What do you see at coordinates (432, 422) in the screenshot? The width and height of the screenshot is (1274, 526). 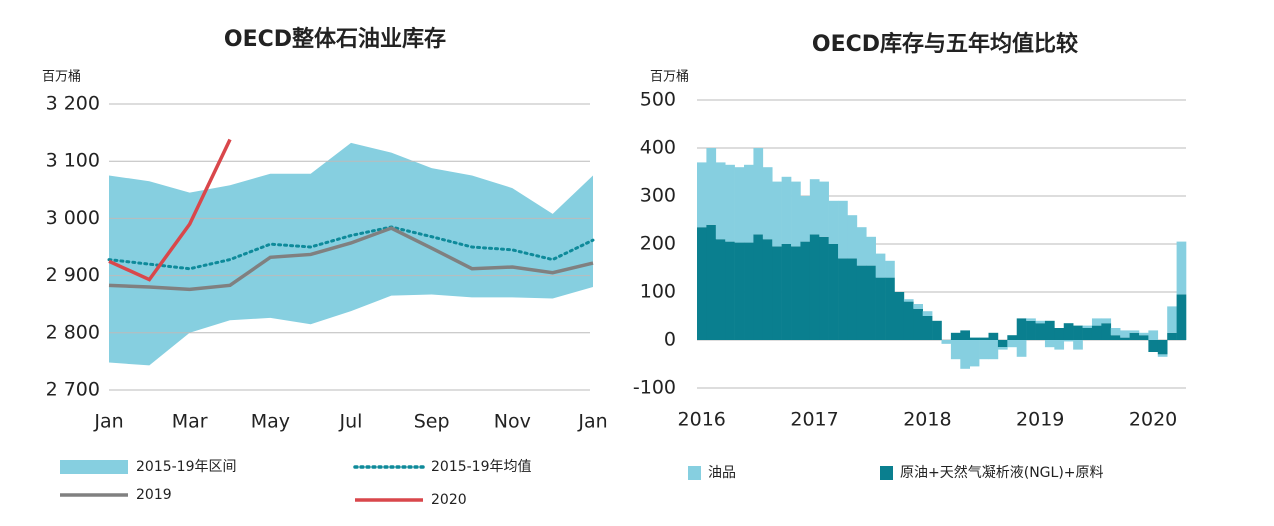 I see `x-tick-label: Sep` at bounding box center [432, 422].